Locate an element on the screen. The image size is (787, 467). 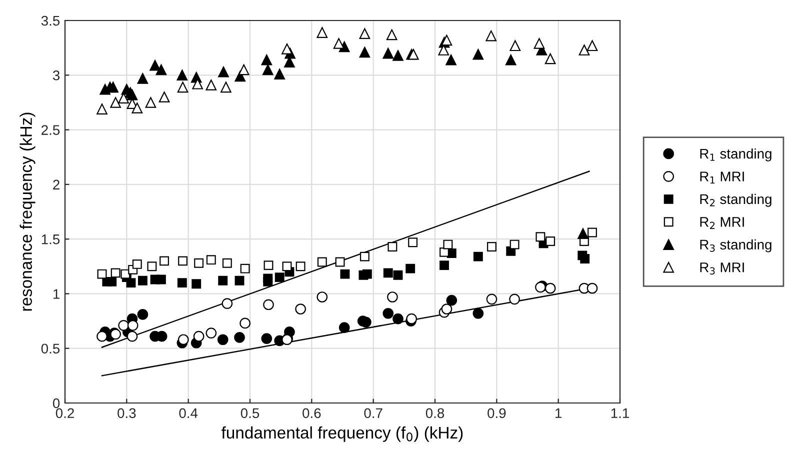
y-tick-label: 1 is located at coordinates (56, 294).